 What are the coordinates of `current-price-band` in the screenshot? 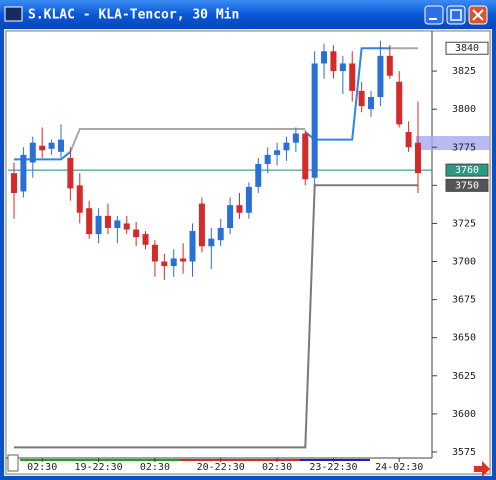 It's located at (453, 143).